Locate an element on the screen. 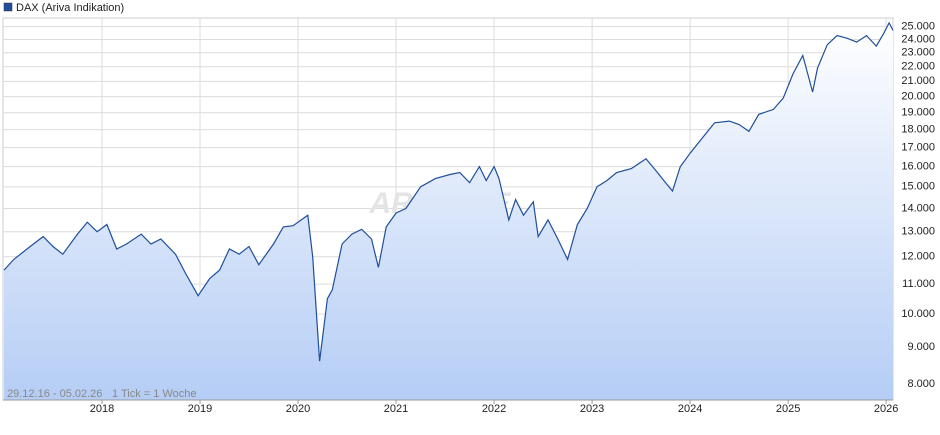 The image size is (940, 435). y-tick-label: 13.000 is located at coordinates (918, 232).